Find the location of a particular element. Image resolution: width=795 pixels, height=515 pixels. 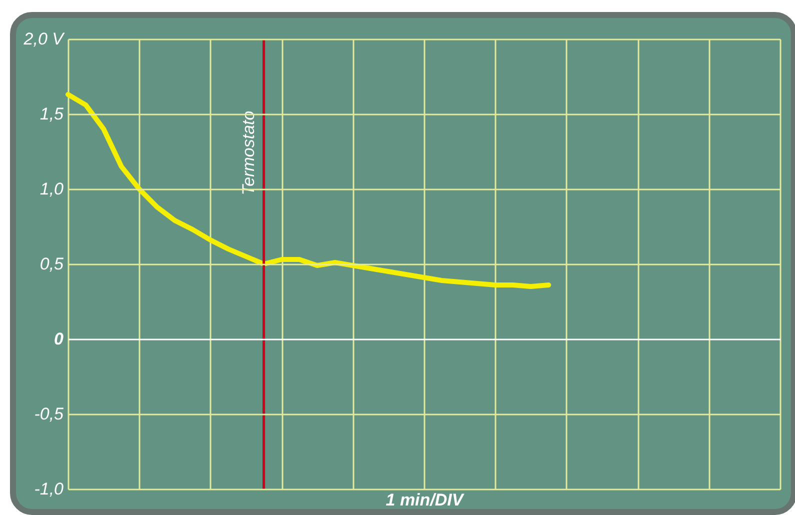

y-tick-label: -0,5 is located at coordinates (49, 414).